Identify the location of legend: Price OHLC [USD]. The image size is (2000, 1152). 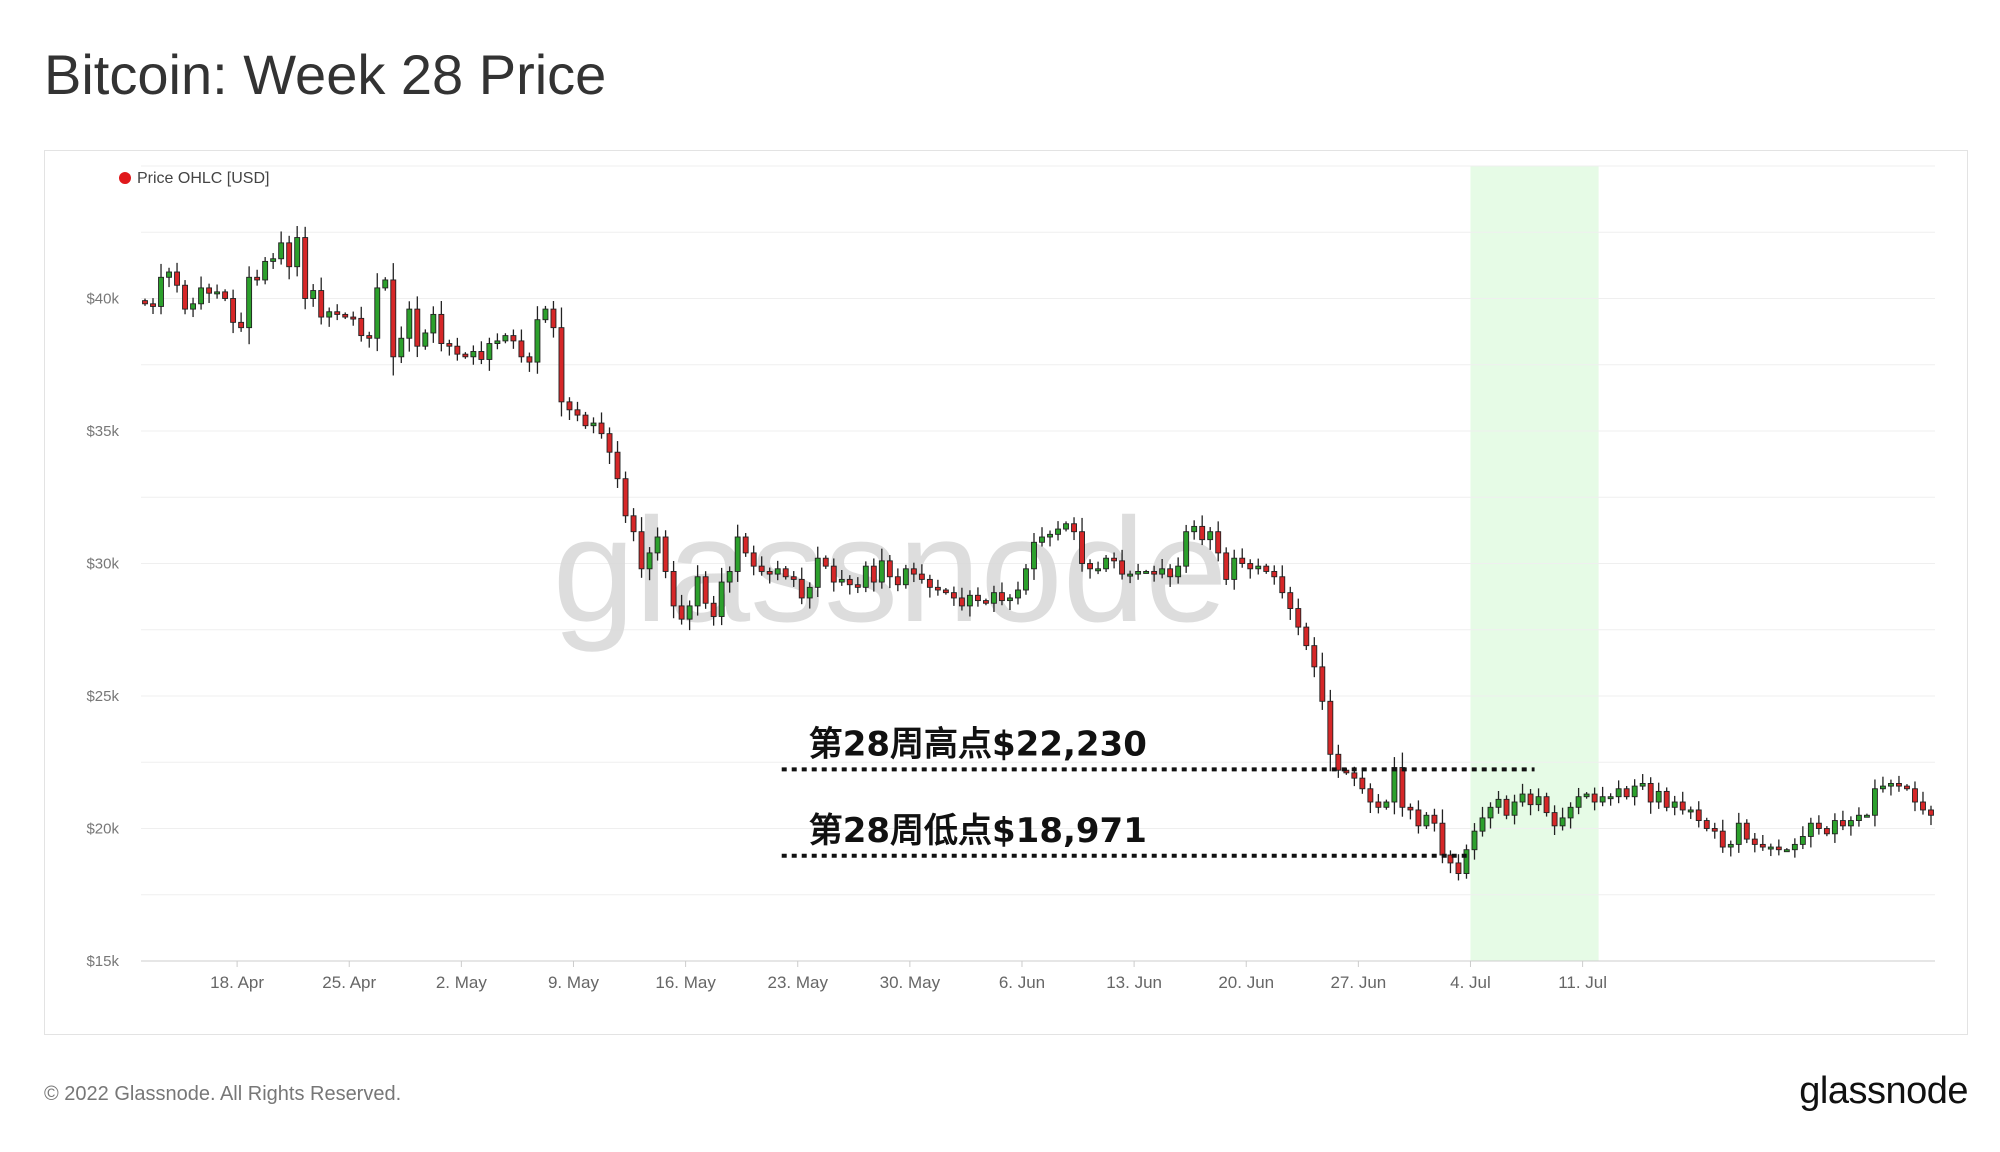
(194, 178).